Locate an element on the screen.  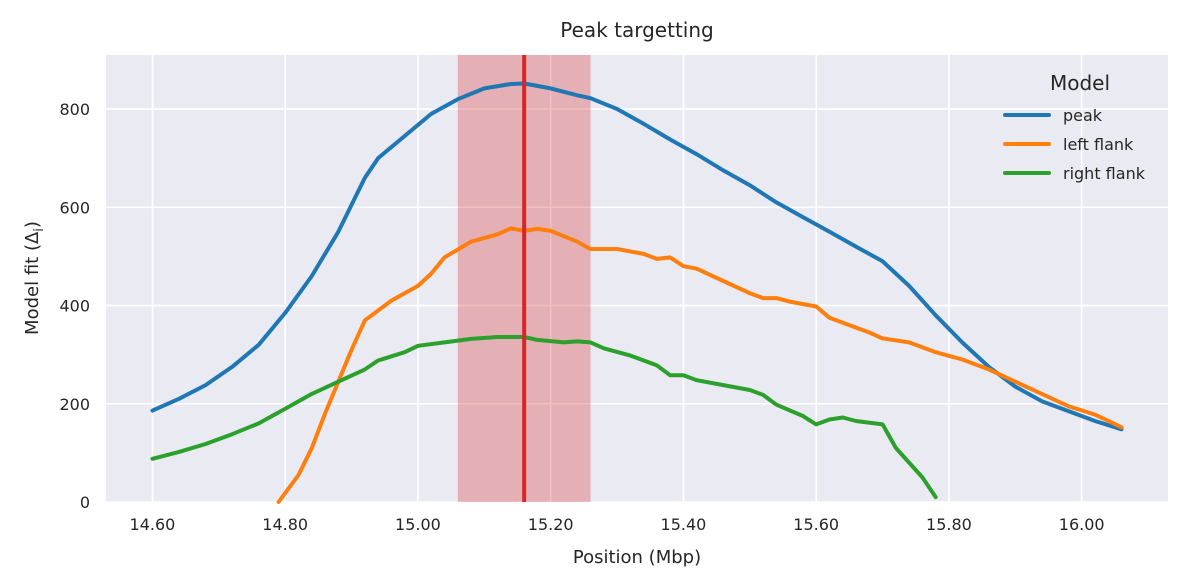
x-tick-label: 15.80 is located at coordinates (949, 524).